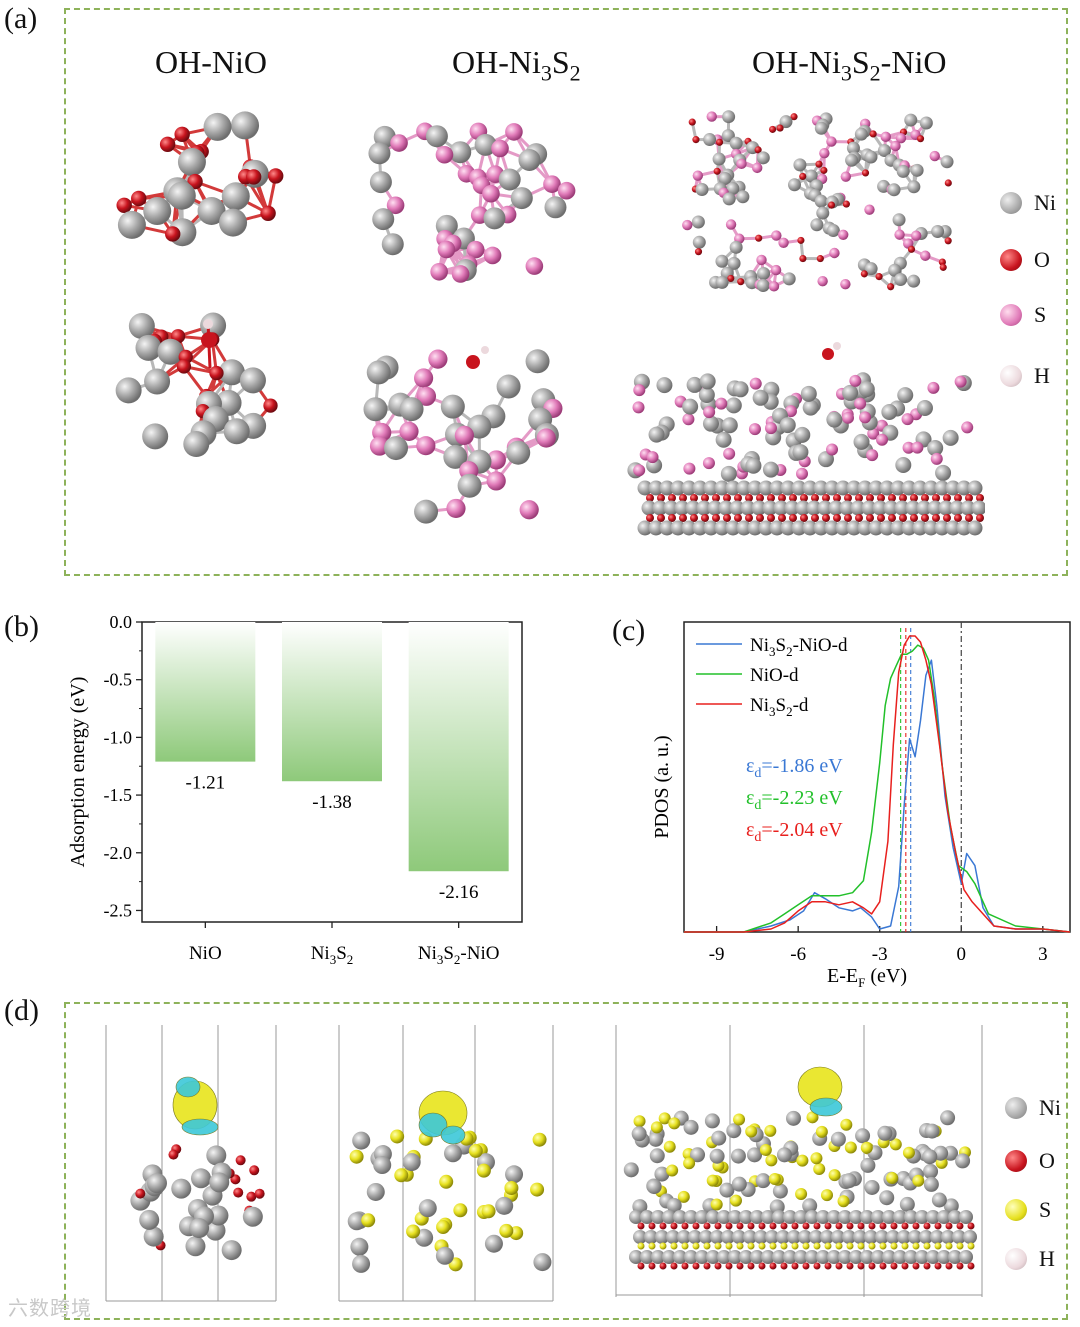  I want to click on legend-ni: Ni, so click(1033, 1108).